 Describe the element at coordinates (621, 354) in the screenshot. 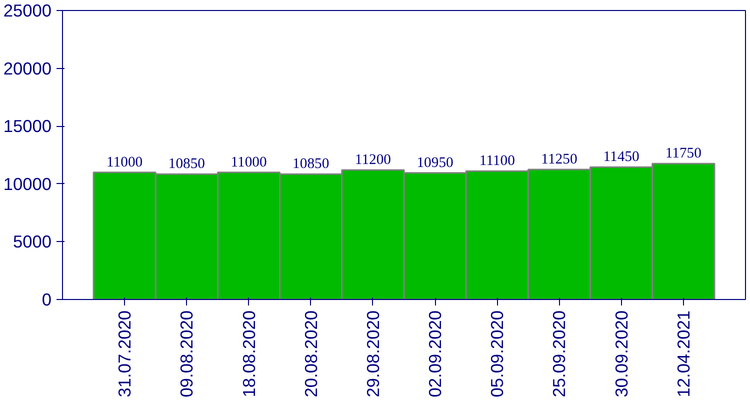

I see `x-tick-label: 30.09.2020` at that location.